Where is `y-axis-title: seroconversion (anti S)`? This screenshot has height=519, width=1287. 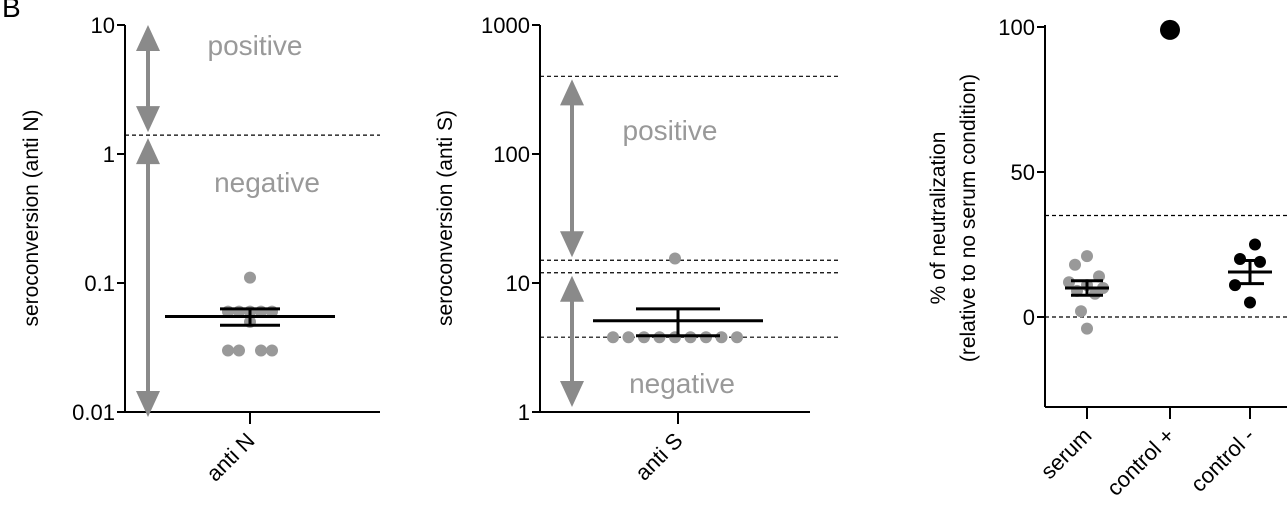
y-axis-title: seroconversion (anti S) is located at coordinates (445, 218).